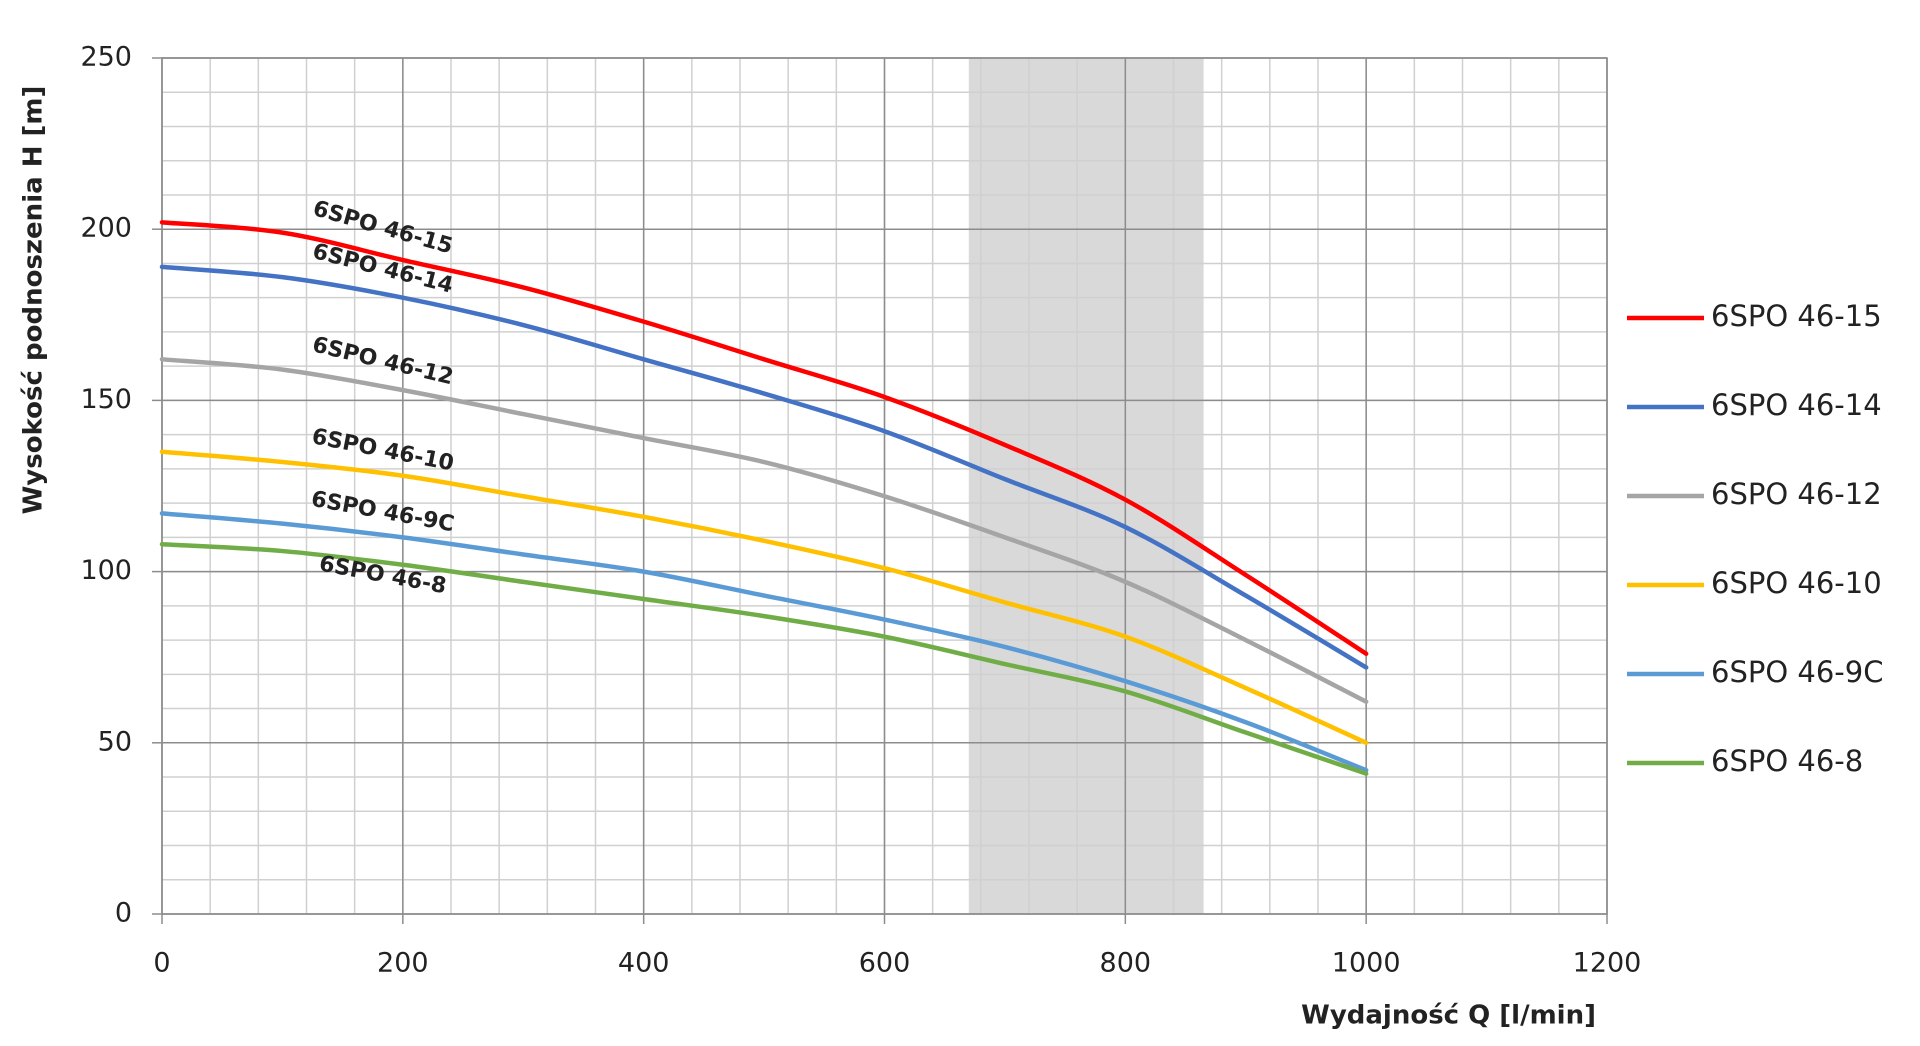 This screenshot has width=1920, height=1046. What do you see at coordinates (106, 399) in the screenshot?
I see `y-tick-label: 150` at bounding box center [106, 399].